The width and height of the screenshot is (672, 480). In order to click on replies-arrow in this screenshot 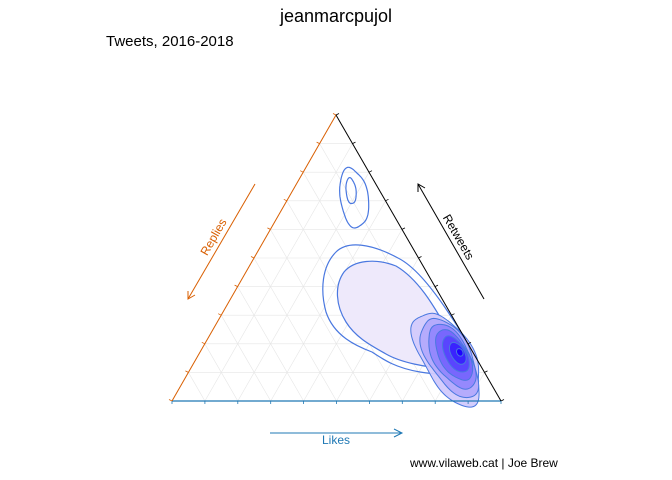, I will do `click(221, 241)`.